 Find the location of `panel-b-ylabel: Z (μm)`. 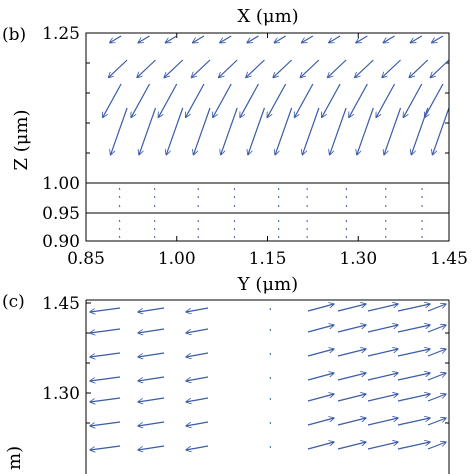

panel-b-ylabel: Z (μm) is located at coordinates (21, 139).